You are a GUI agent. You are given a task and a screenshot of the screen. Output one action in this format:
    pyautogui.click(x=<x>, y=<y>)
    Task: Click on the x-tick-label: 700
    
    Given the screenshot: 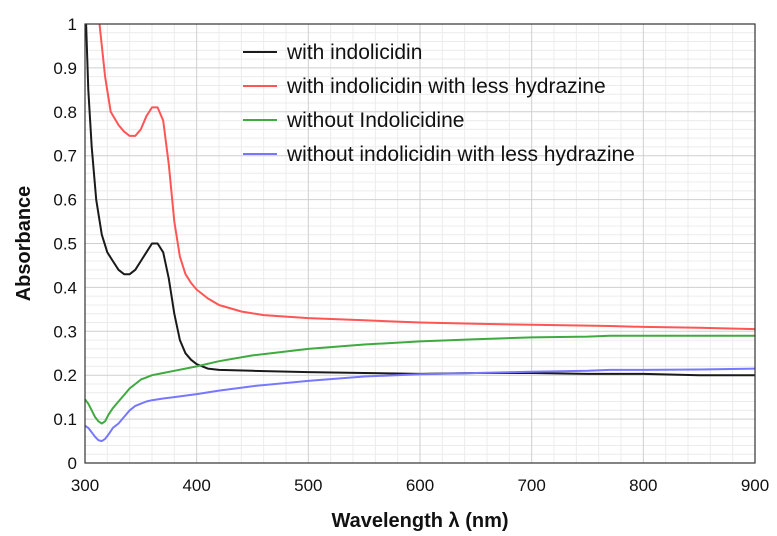 What is the action you would take?
    pyautogui.click(x=531, y=485)
    